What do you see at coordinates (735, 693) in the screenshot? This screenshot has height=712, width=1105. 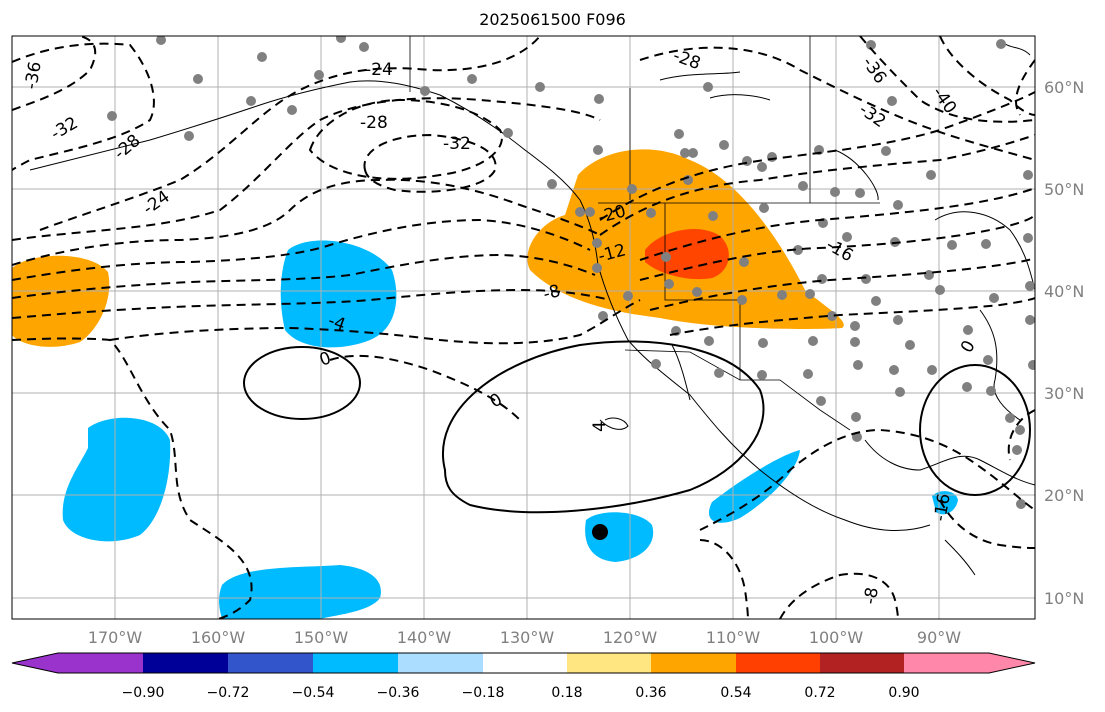 I see `colorbar-tick-label: 0.54` at bounding box center [735, 693].